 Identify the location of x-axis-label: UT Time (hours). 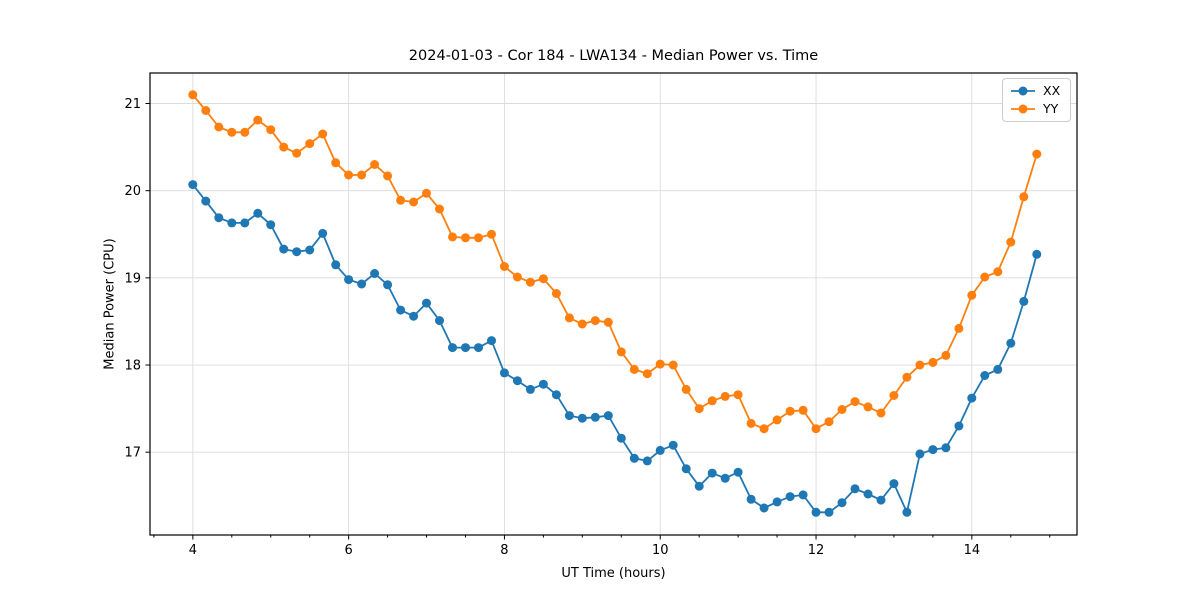
(613, 573).